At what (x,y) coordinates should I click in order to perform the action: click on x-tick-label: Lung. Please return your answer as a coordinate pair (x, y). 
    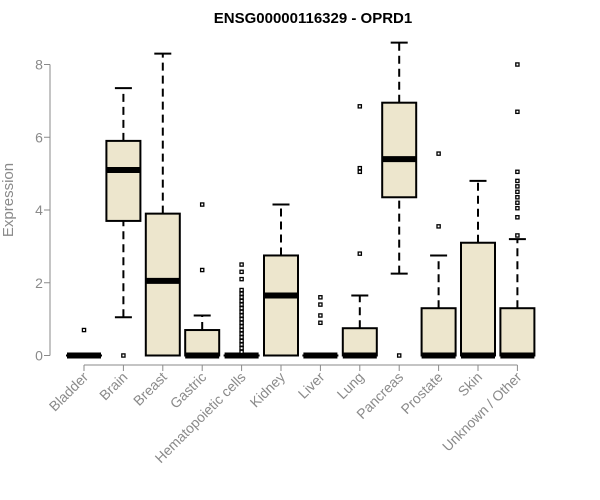
    Looking at the image, I should click on (350, 385).